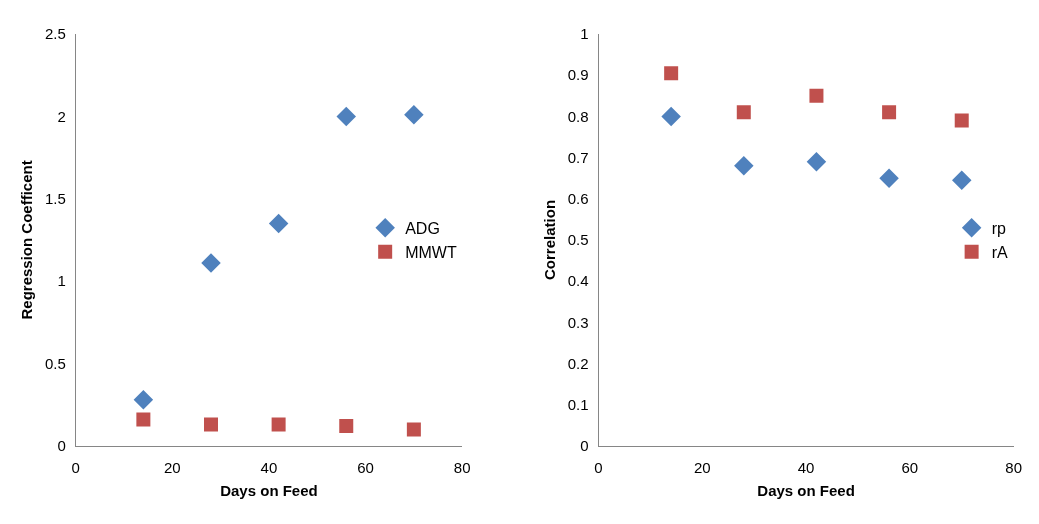 Image resolution: width=1039 pixels, height=524 pixels. What do you see at coordinates (55, 34) in the screenshot?
I see `y-tick-label: 2.5` at bounding box center [55, 34].